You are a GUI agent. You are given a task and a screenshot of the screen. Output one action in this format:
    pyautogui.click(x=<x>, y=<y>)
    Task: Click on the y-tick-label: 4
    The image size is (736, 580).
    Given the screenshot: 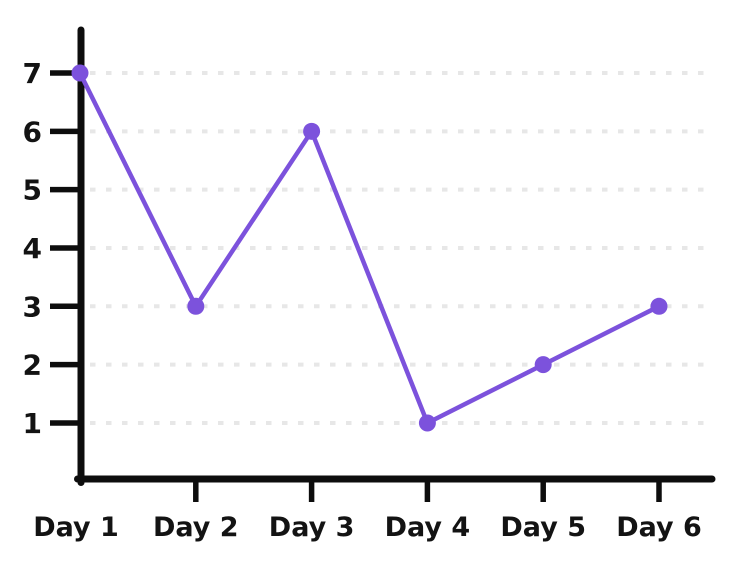 What is the action you would take?
    pyautogui.click(x=32, y=248)
    